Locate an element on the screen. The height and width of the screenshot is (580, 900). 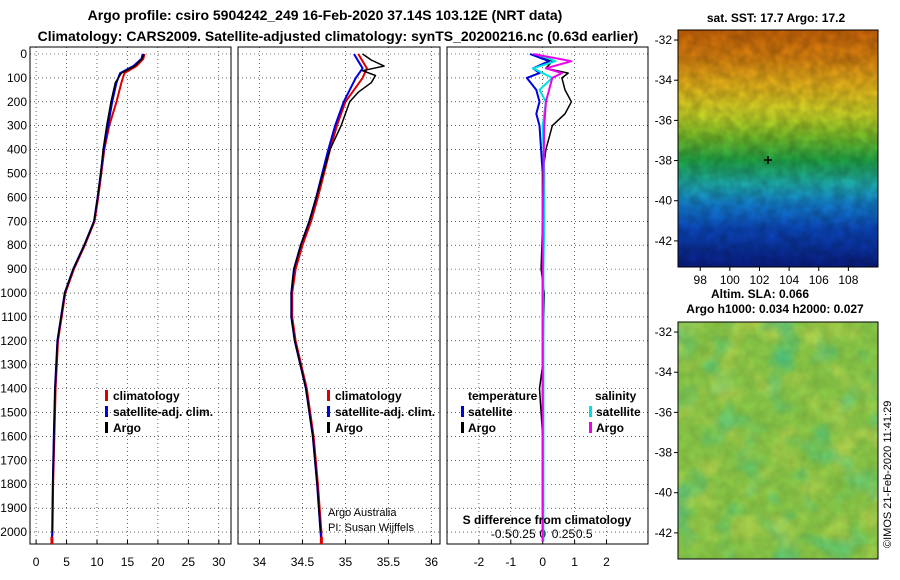
map-x-tick-label: 104 is located at coordinates (789, 280).